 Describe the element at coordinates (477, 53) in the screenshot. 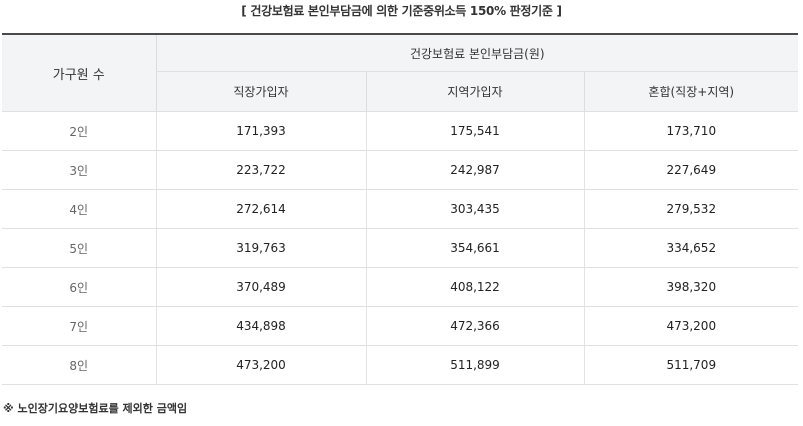

I see `premium-group-header: 건강보험료 본인부담금(원)` at that location.